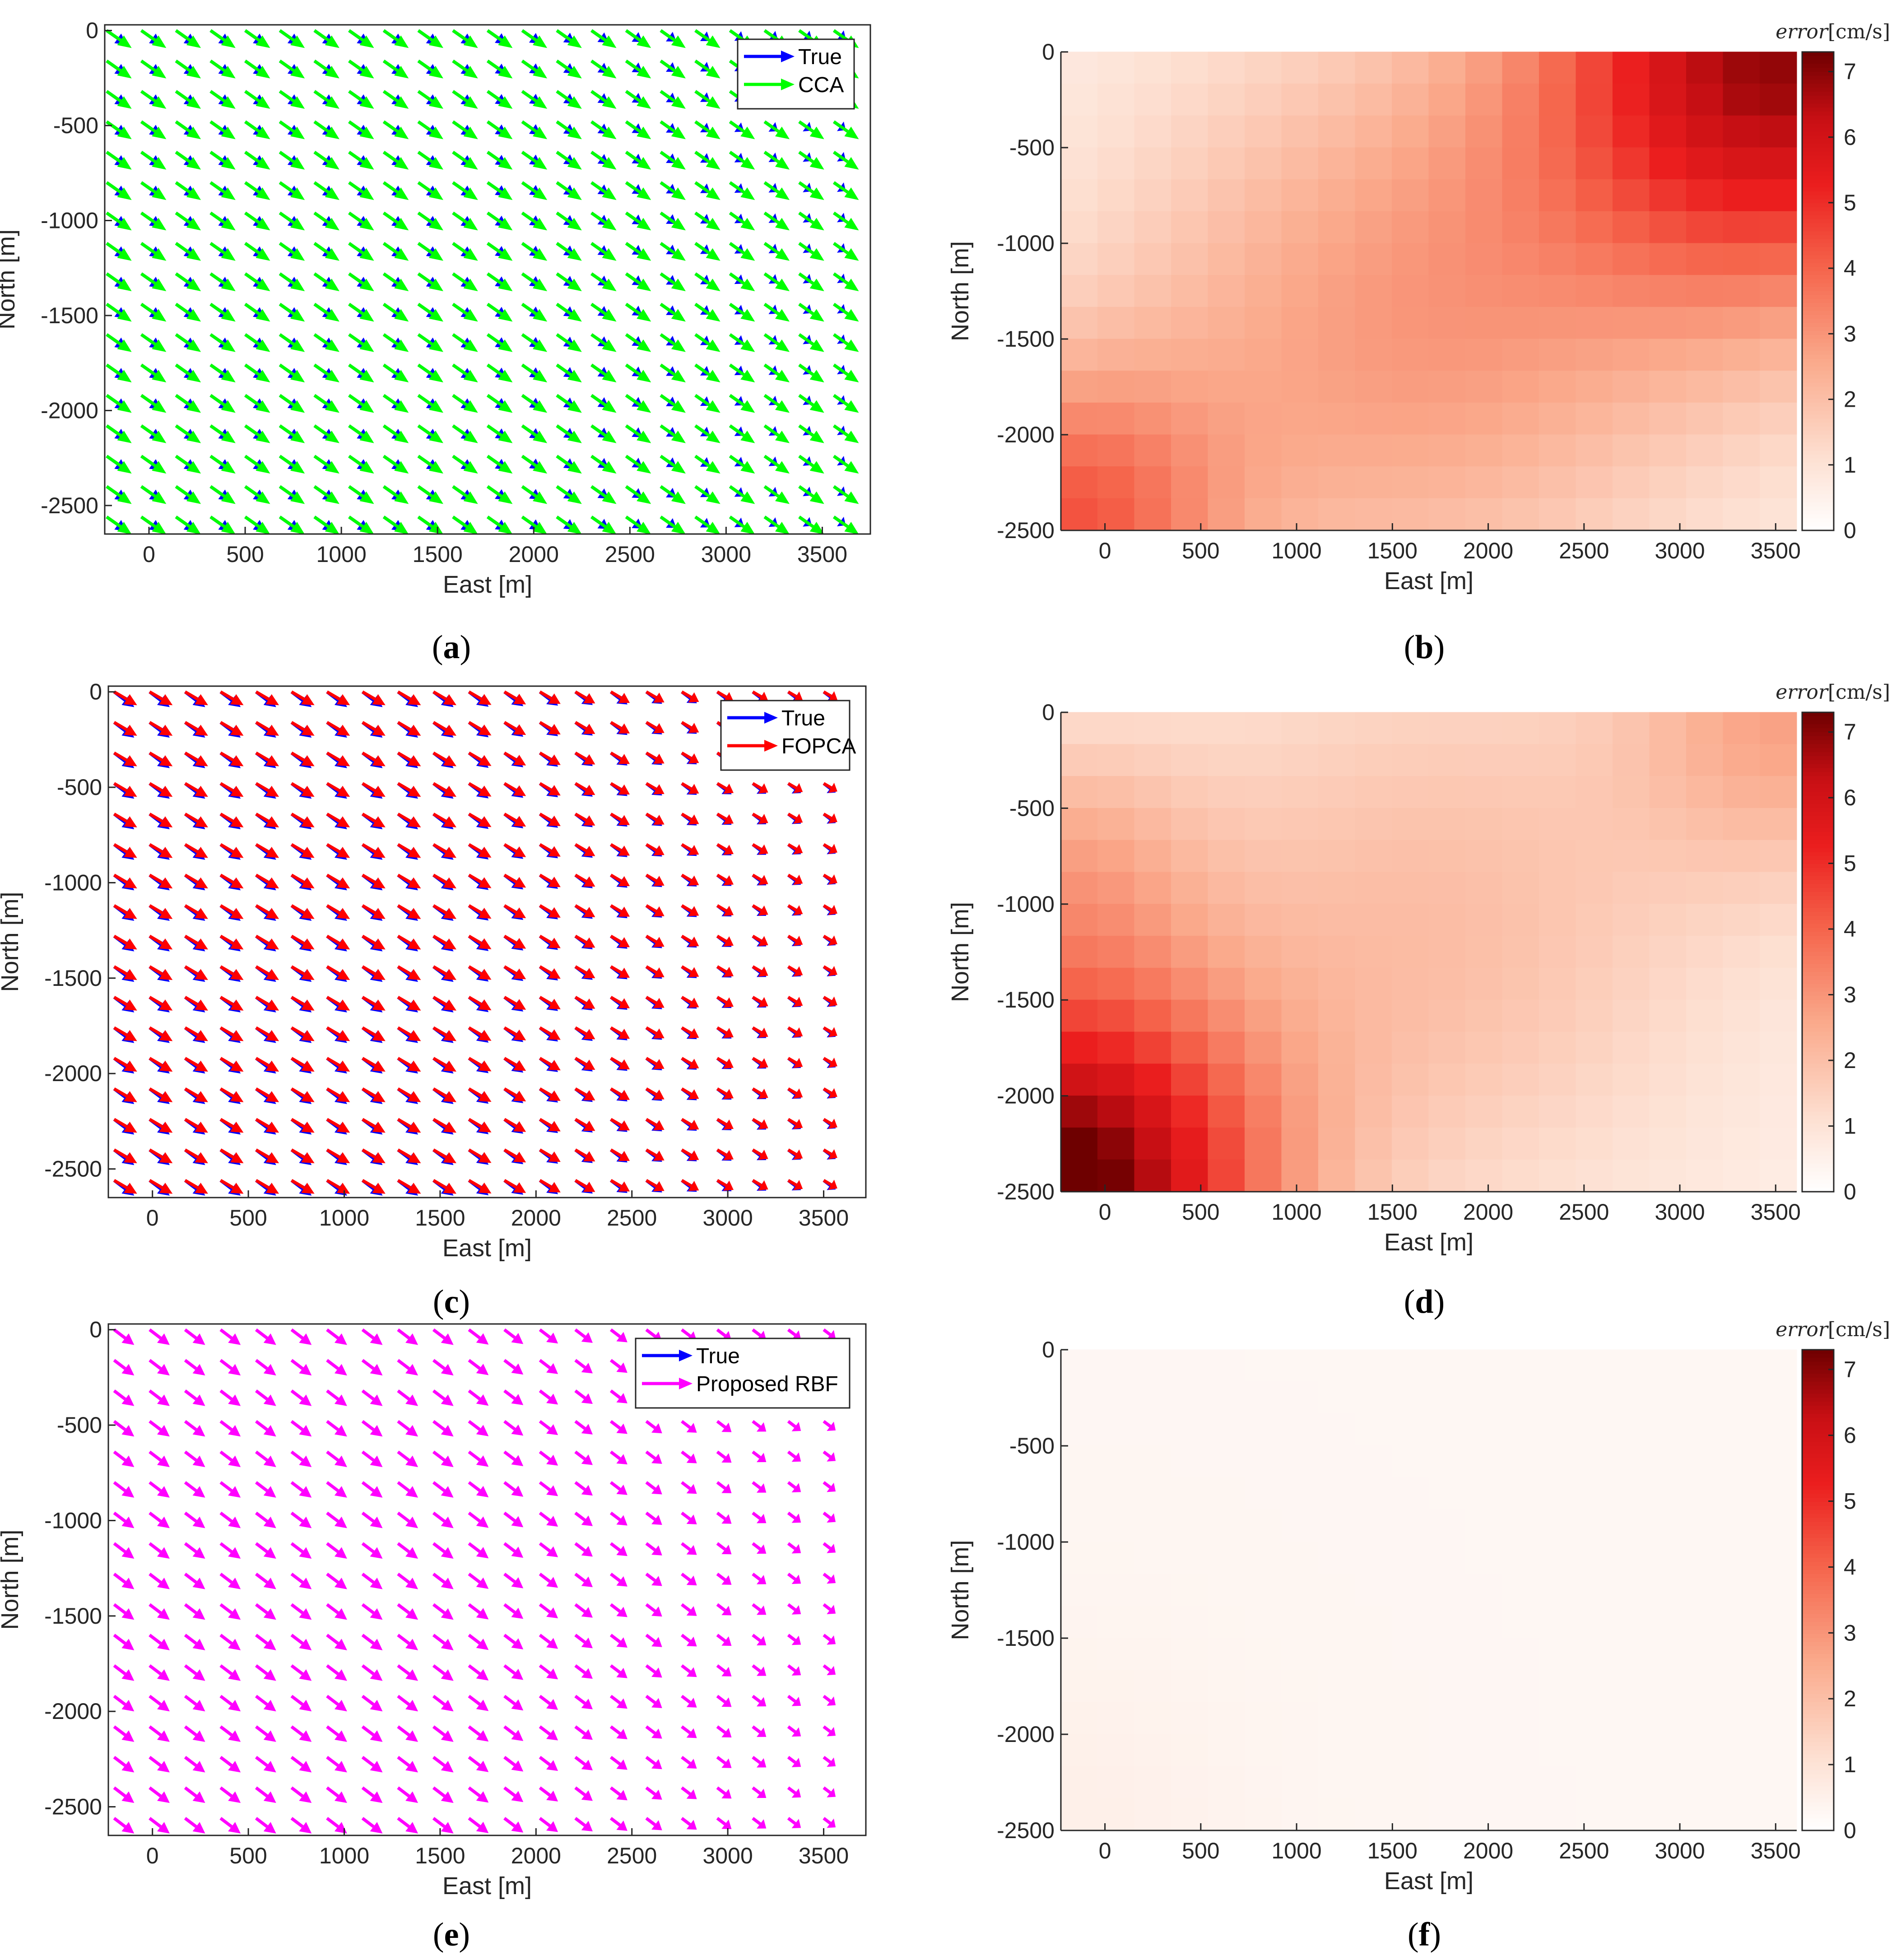  I want to click on heatmap-cells, so click(1428, 1590).